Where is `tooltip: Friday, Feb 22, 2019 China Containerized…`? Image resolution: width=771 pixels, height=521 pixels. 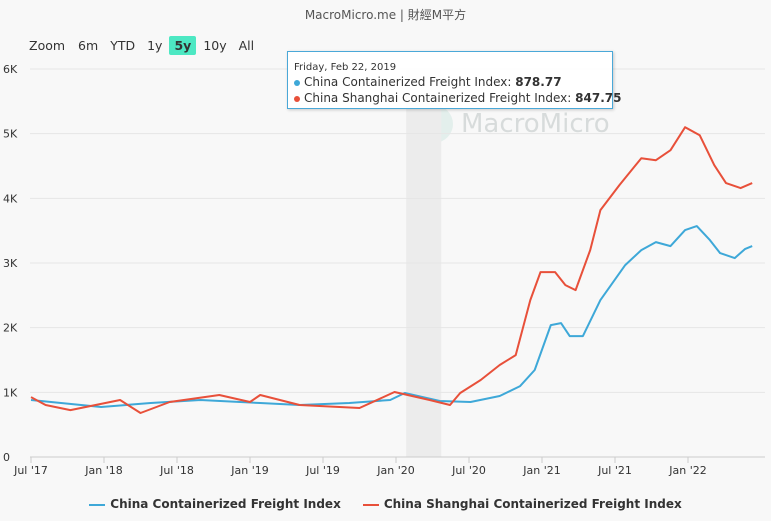 tooltip: Friday, Feb 22, 2019 China Containerized… is located at coordinates (454, 80).